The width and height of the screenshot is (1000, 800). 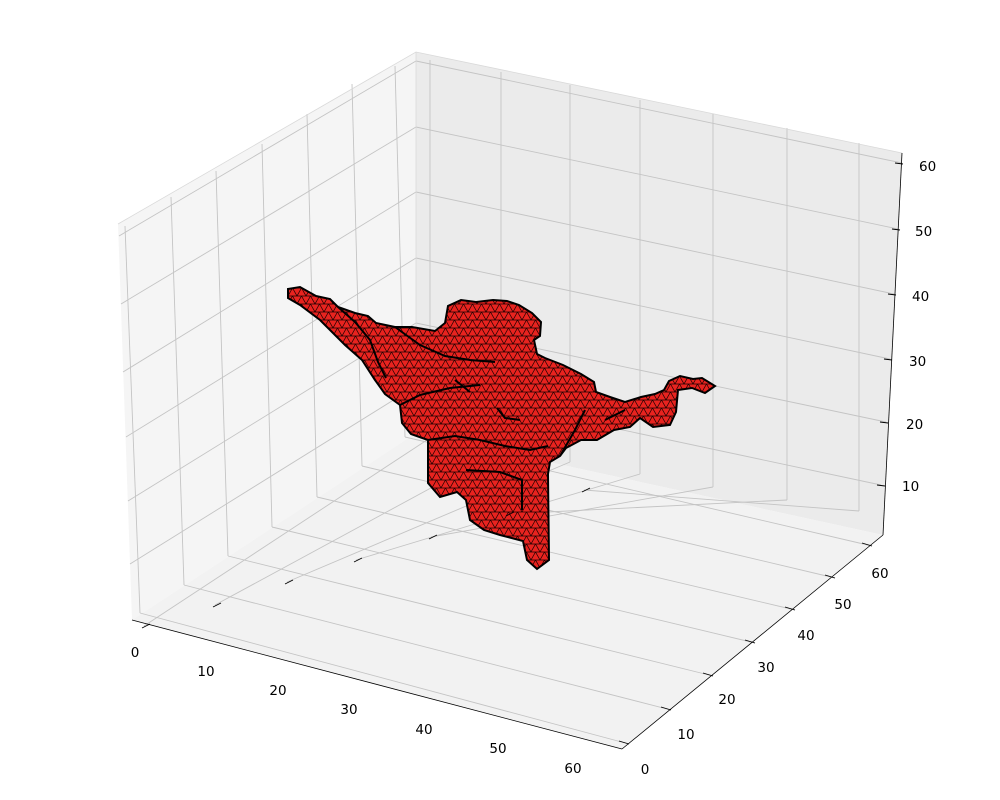 I want to click on z-tick-label: 30, so click(x=917, y=362).